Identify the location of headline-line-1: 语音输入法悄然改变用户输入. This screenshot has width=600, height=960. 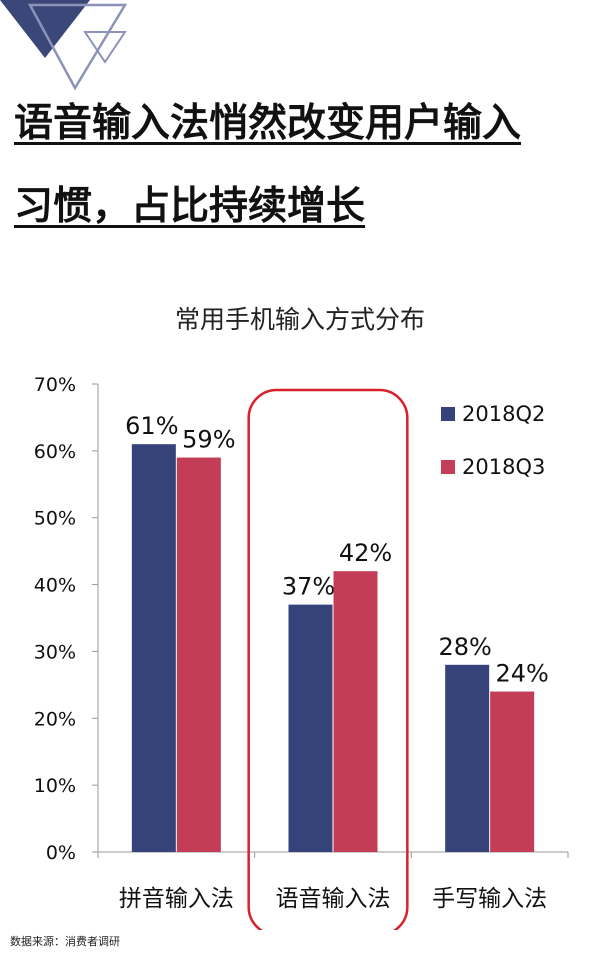
(268, 123).